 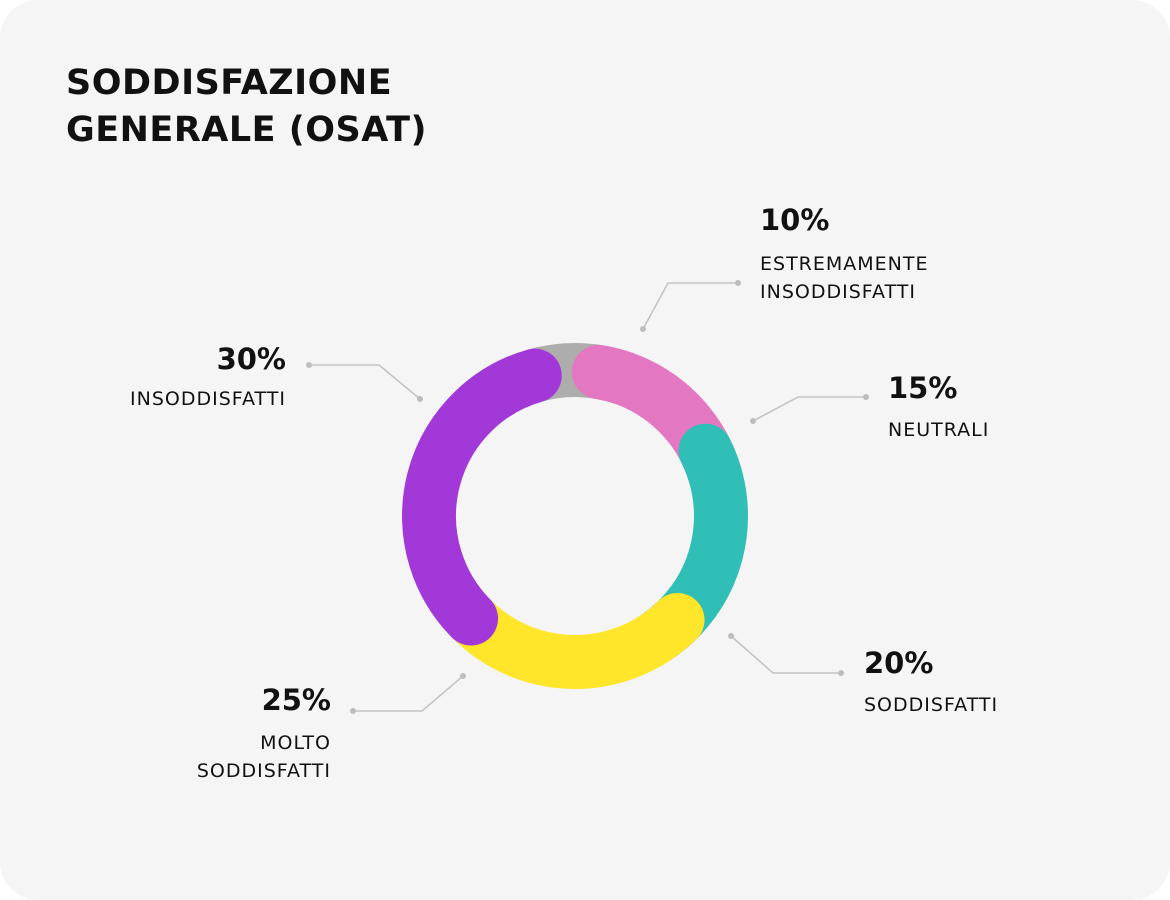 What do you see at coordinates (844, 264) in the screenshot?
I see `category-label-1-line-1: ESTREMAMENTE` at bounding box center [844, 264].